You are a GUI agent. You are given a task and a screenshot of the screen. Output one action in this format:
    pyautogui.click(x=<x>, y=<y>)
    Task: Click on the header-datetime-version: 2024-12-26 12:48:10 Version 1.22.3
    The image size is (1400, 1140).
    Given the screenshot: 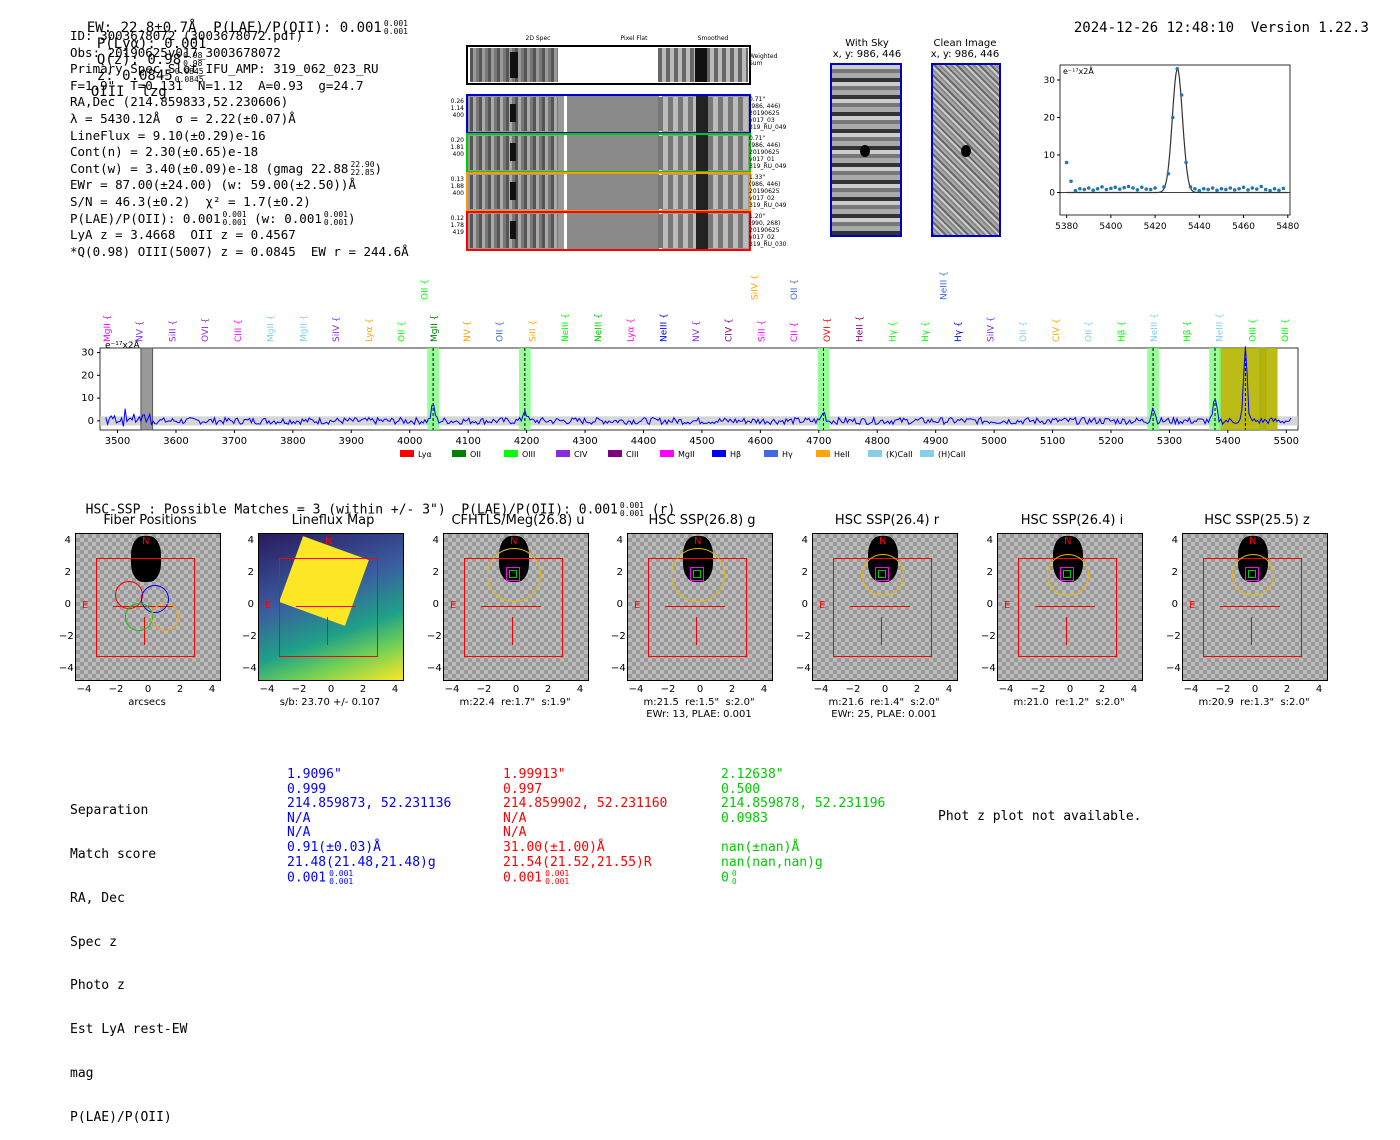 What is the action you would take?
    pyautogui.click(x=1213, y=20)
    